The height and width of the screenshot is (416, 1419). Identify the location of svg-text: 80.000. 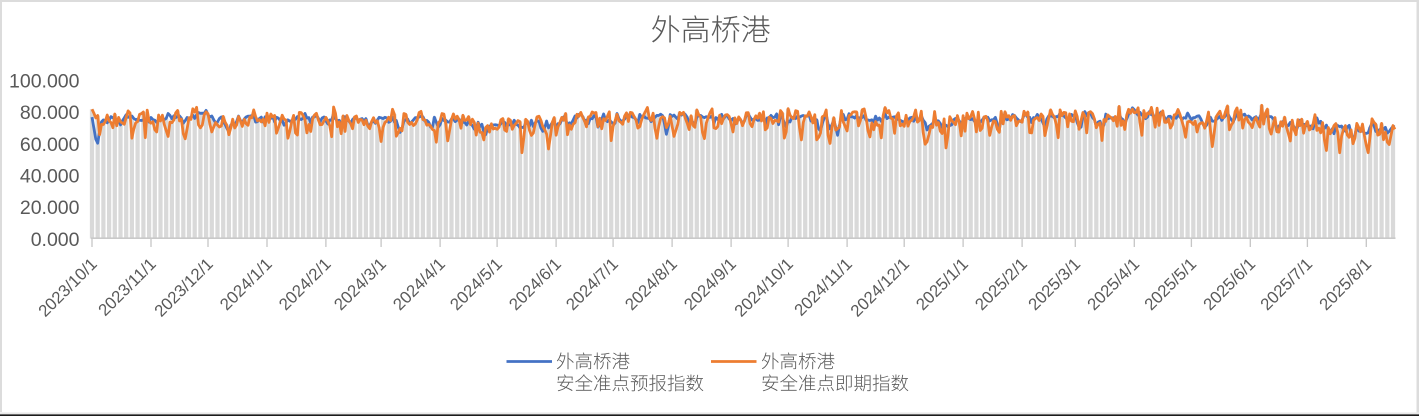
(50, 113).